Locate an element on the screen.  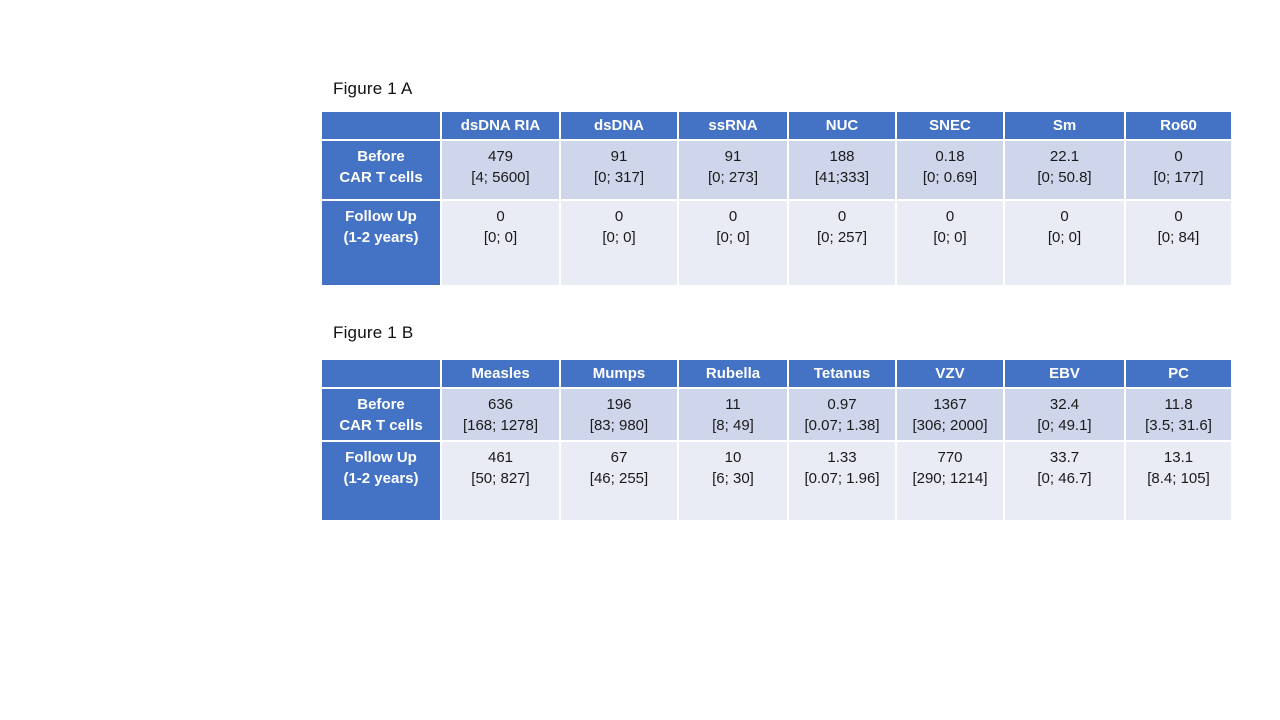
cell-range: [290; 1214] is located at coordinates (950, 478).